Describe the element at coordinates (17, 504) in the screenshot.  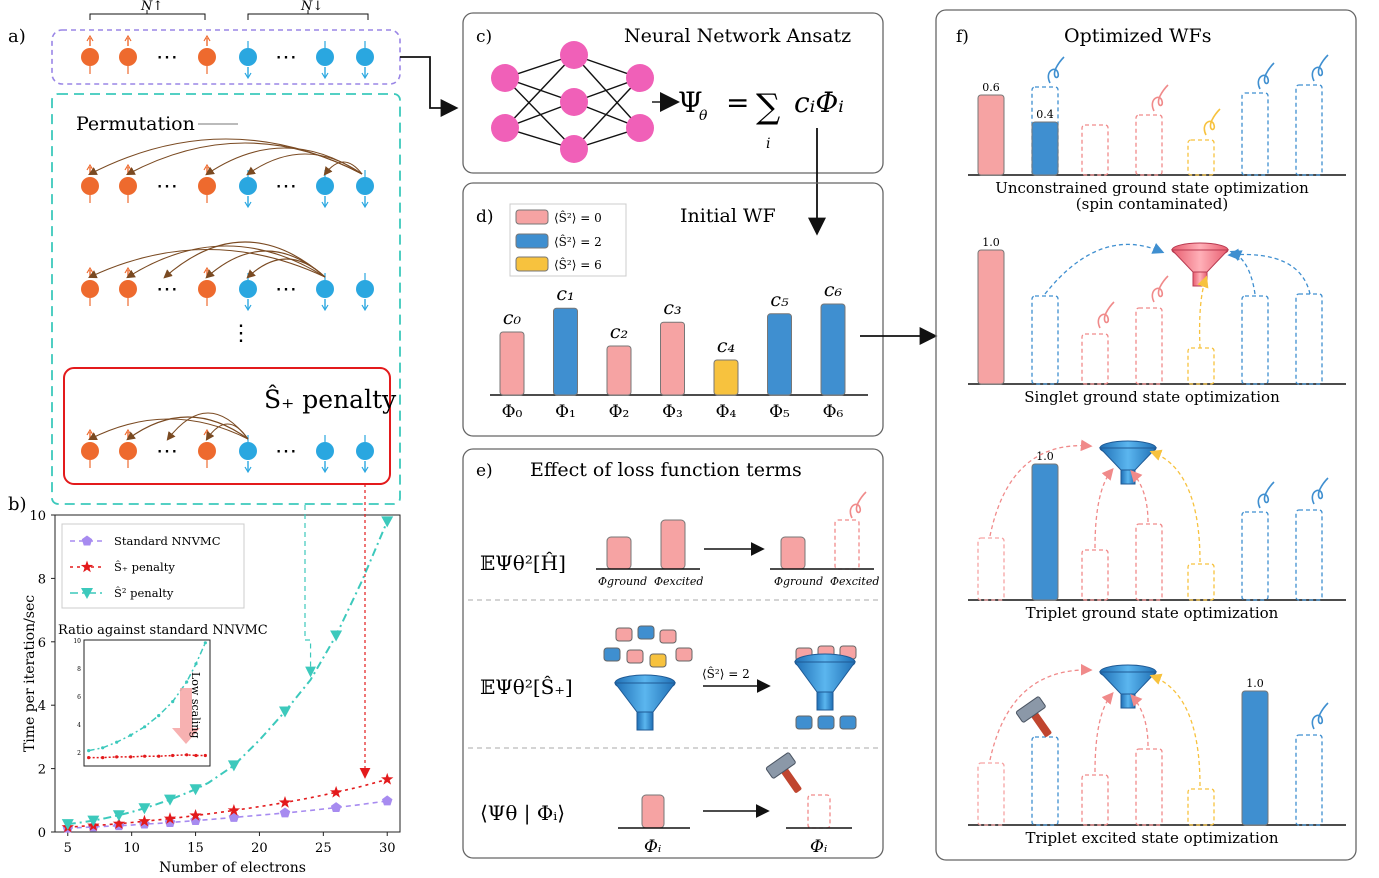
I see `panel-b-label: b)` at that location.